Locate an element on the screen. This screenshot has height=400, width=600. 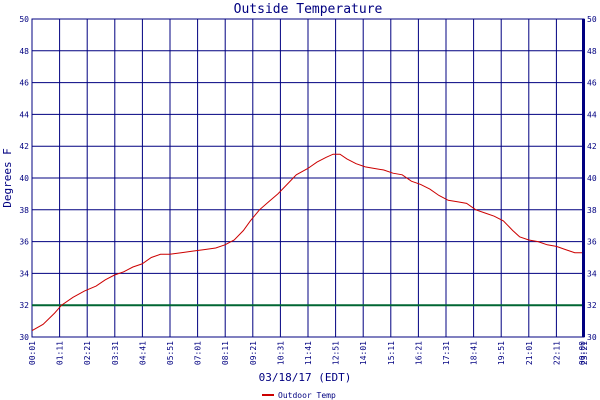
y-tick-label: 30 is located at coordinates (24, 337).